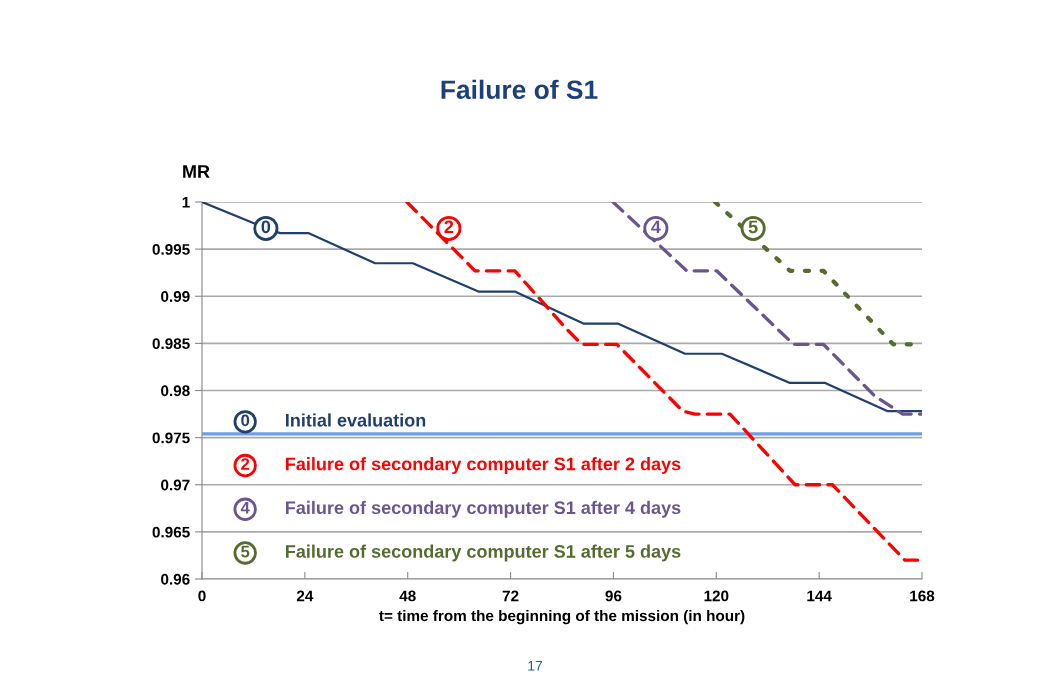  I want to click on annotation: 0, so click(266, 227).